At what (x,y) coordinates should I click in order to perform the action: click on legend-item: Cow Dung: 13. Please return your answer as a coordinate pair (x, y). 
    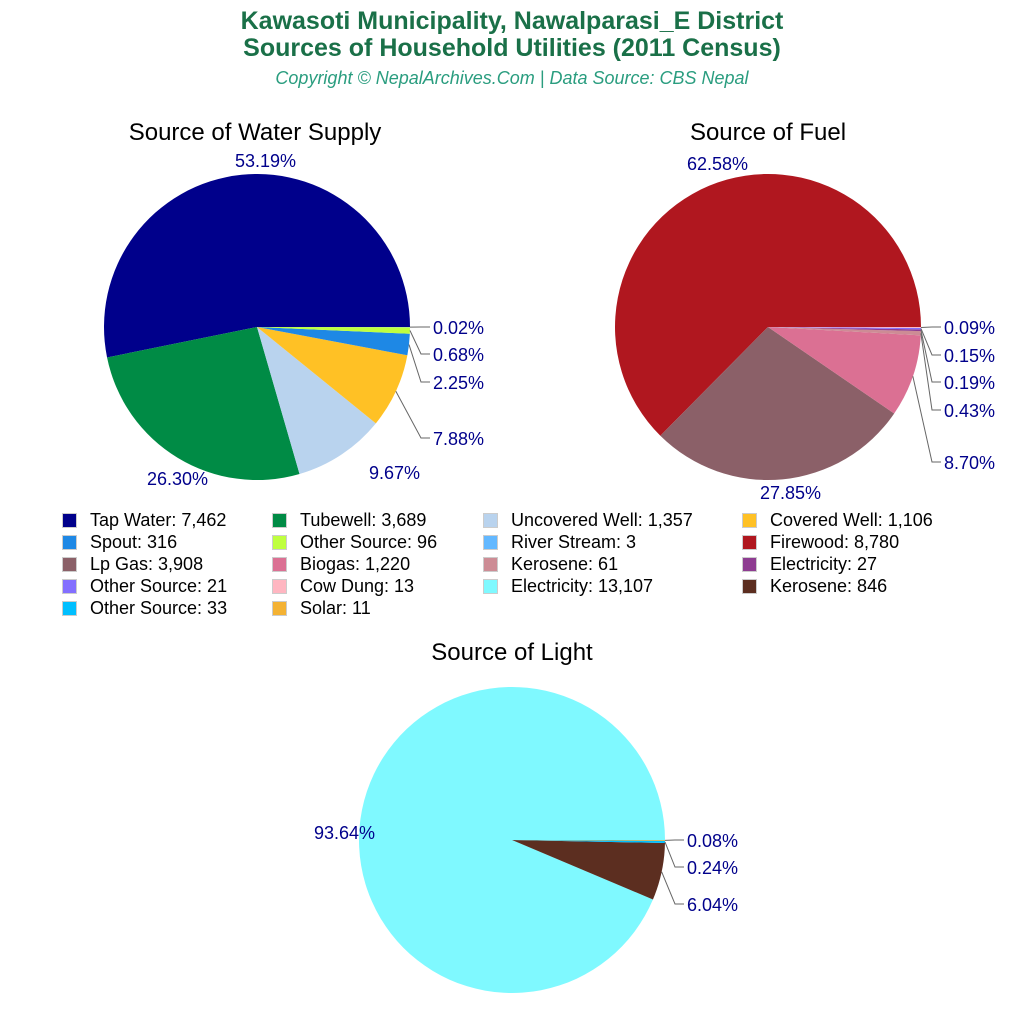
    Looking at the image, I should click on (343, 586).